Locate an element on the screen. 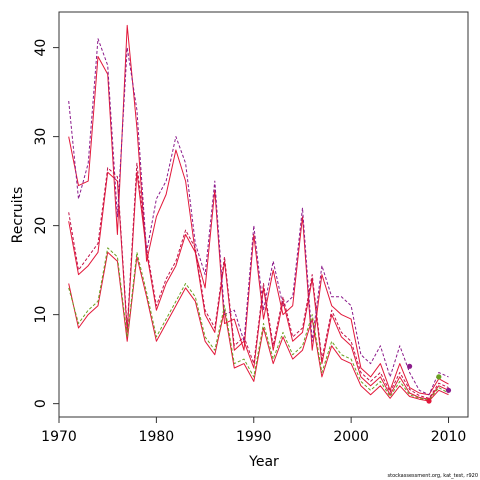 This screenshot has height=480, width=480. plot-points-group is located at coordinates (429, 383).